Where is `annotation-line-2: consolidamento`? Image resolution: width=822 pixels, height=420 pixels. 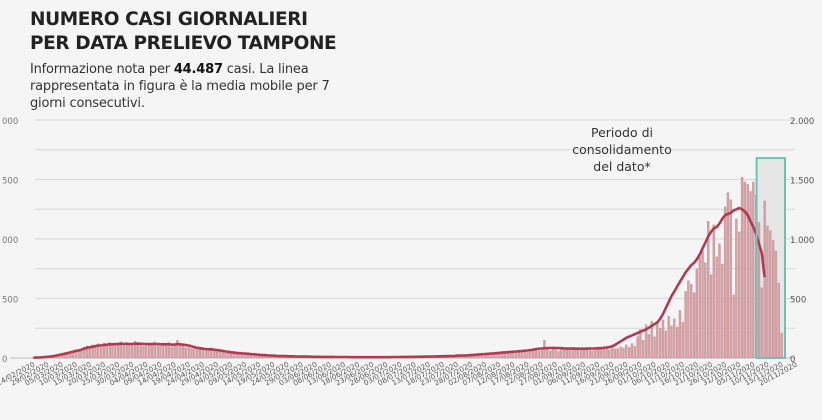
annotation-line-2: consolidamento is located at coordinates (621, 149).